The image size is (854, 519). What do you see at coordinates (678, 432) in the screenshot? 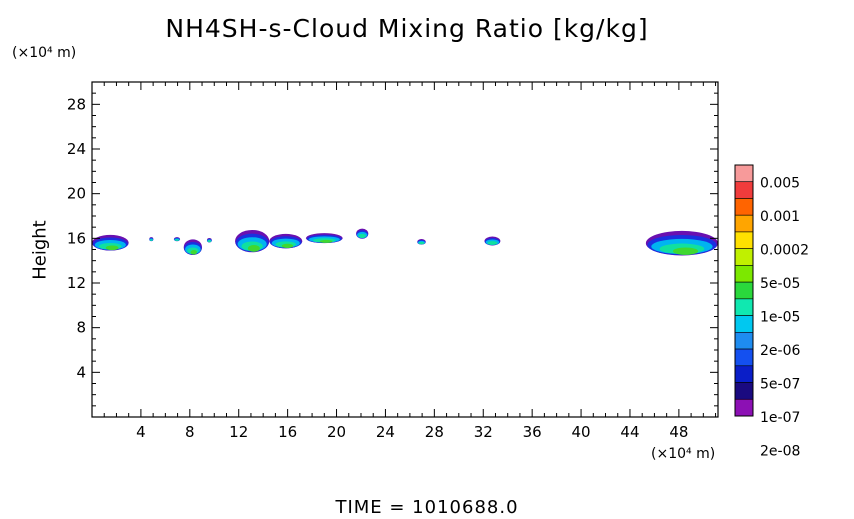
I see `x-tick-label: 48` at bounding box center [678, 432].